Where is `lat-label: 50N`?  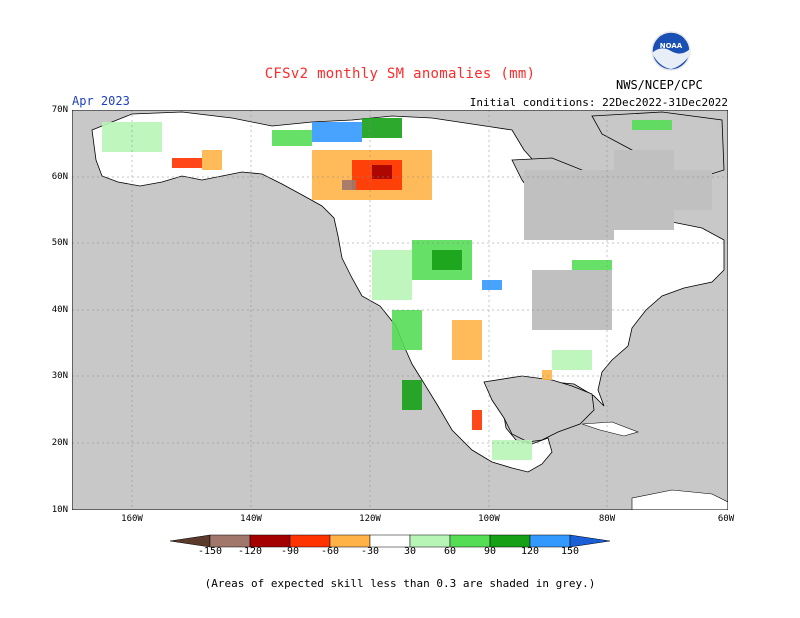
lat-label: 50N is located at coordinates (59, 243).